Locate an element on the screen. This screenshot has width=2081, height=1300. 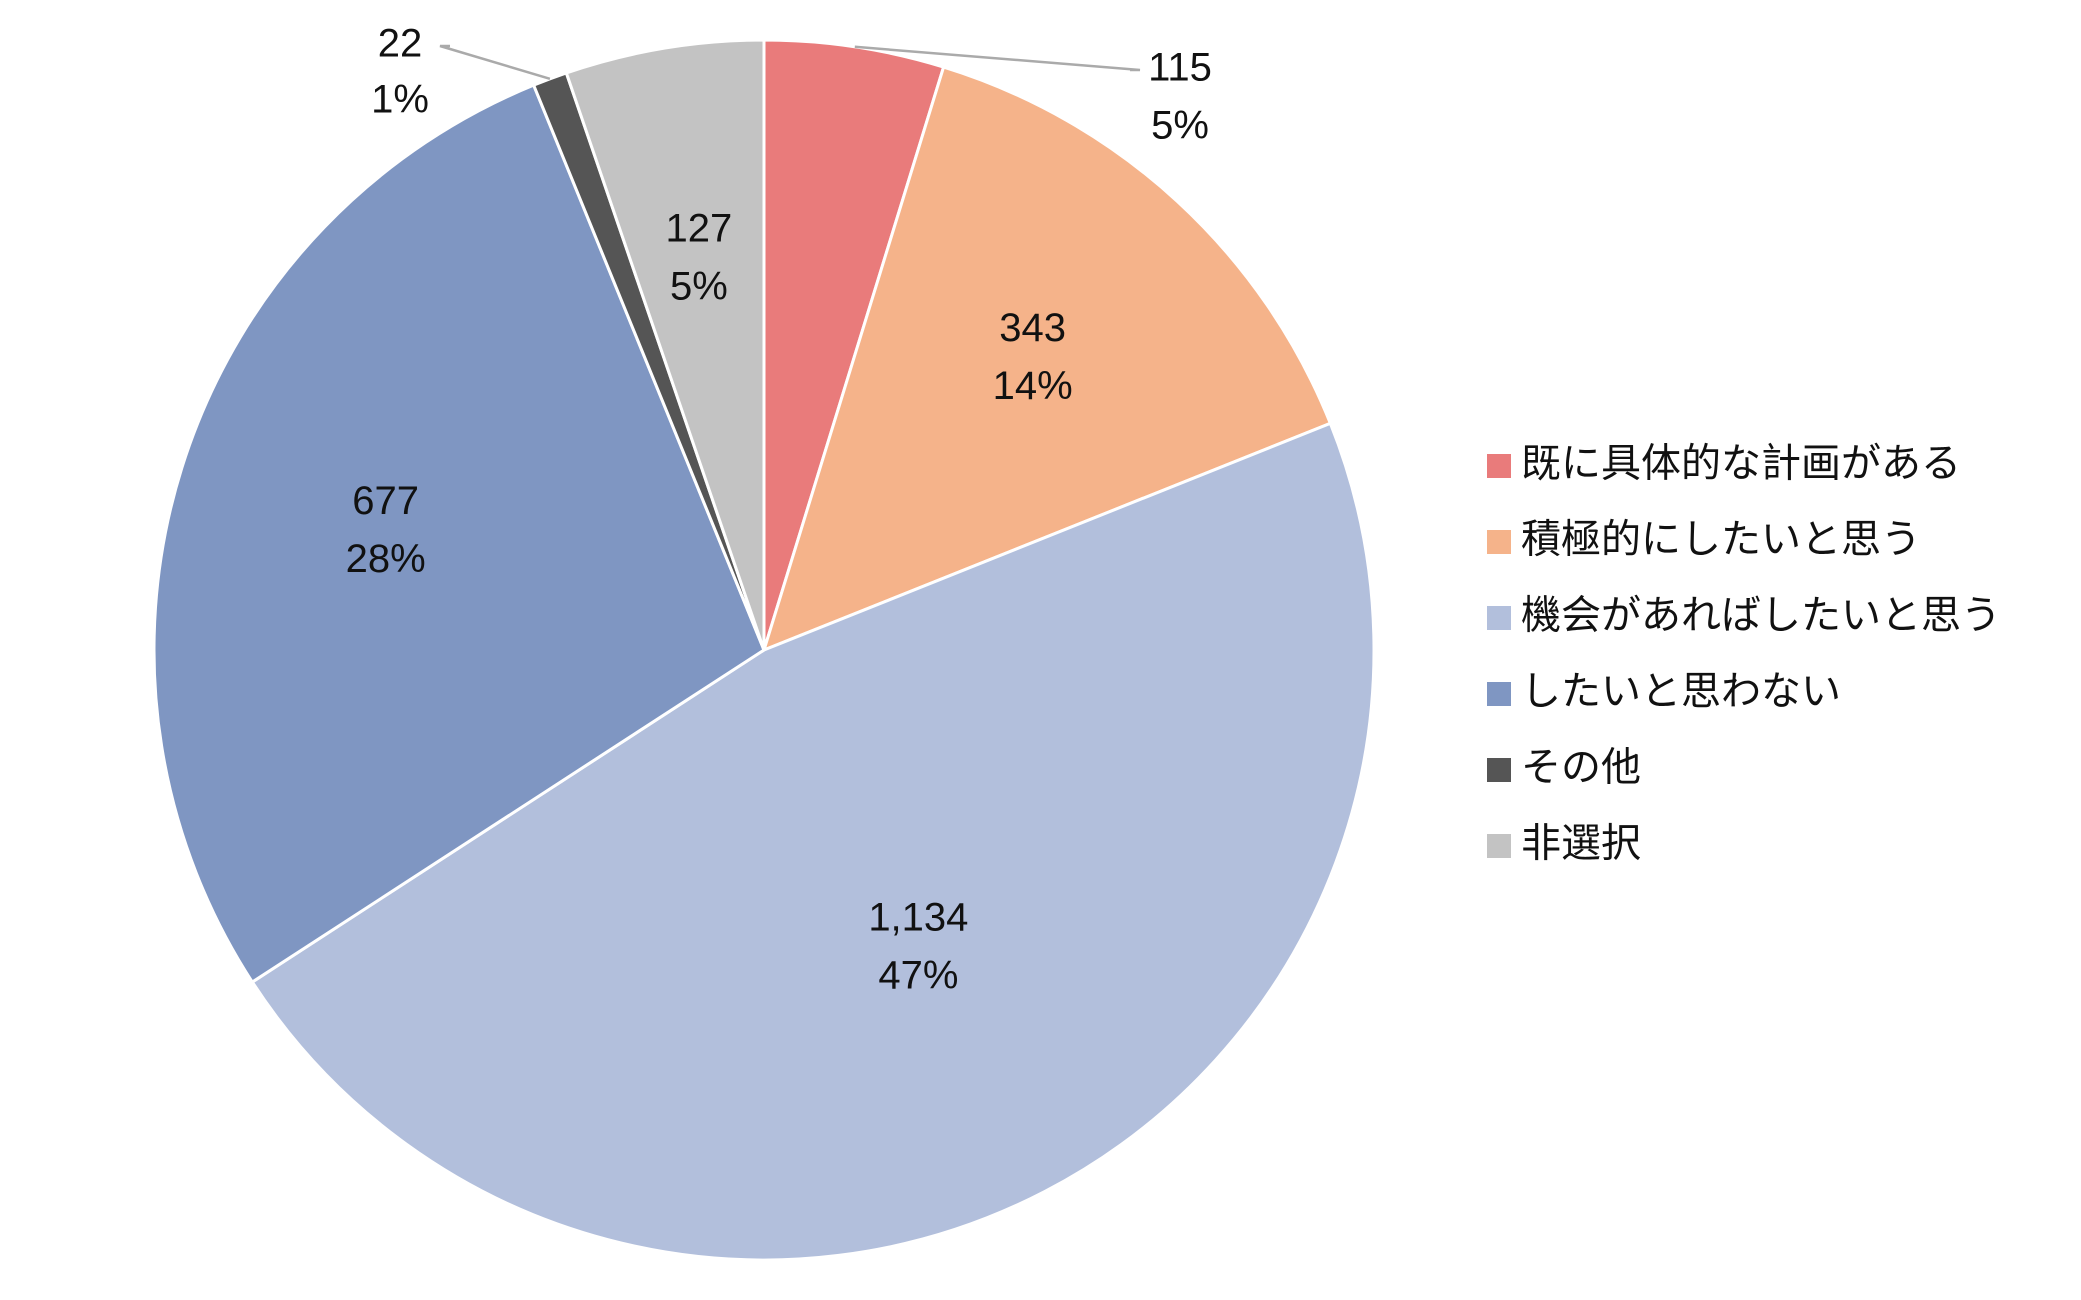
value-label: 22 is located at coordinates (400, 44).